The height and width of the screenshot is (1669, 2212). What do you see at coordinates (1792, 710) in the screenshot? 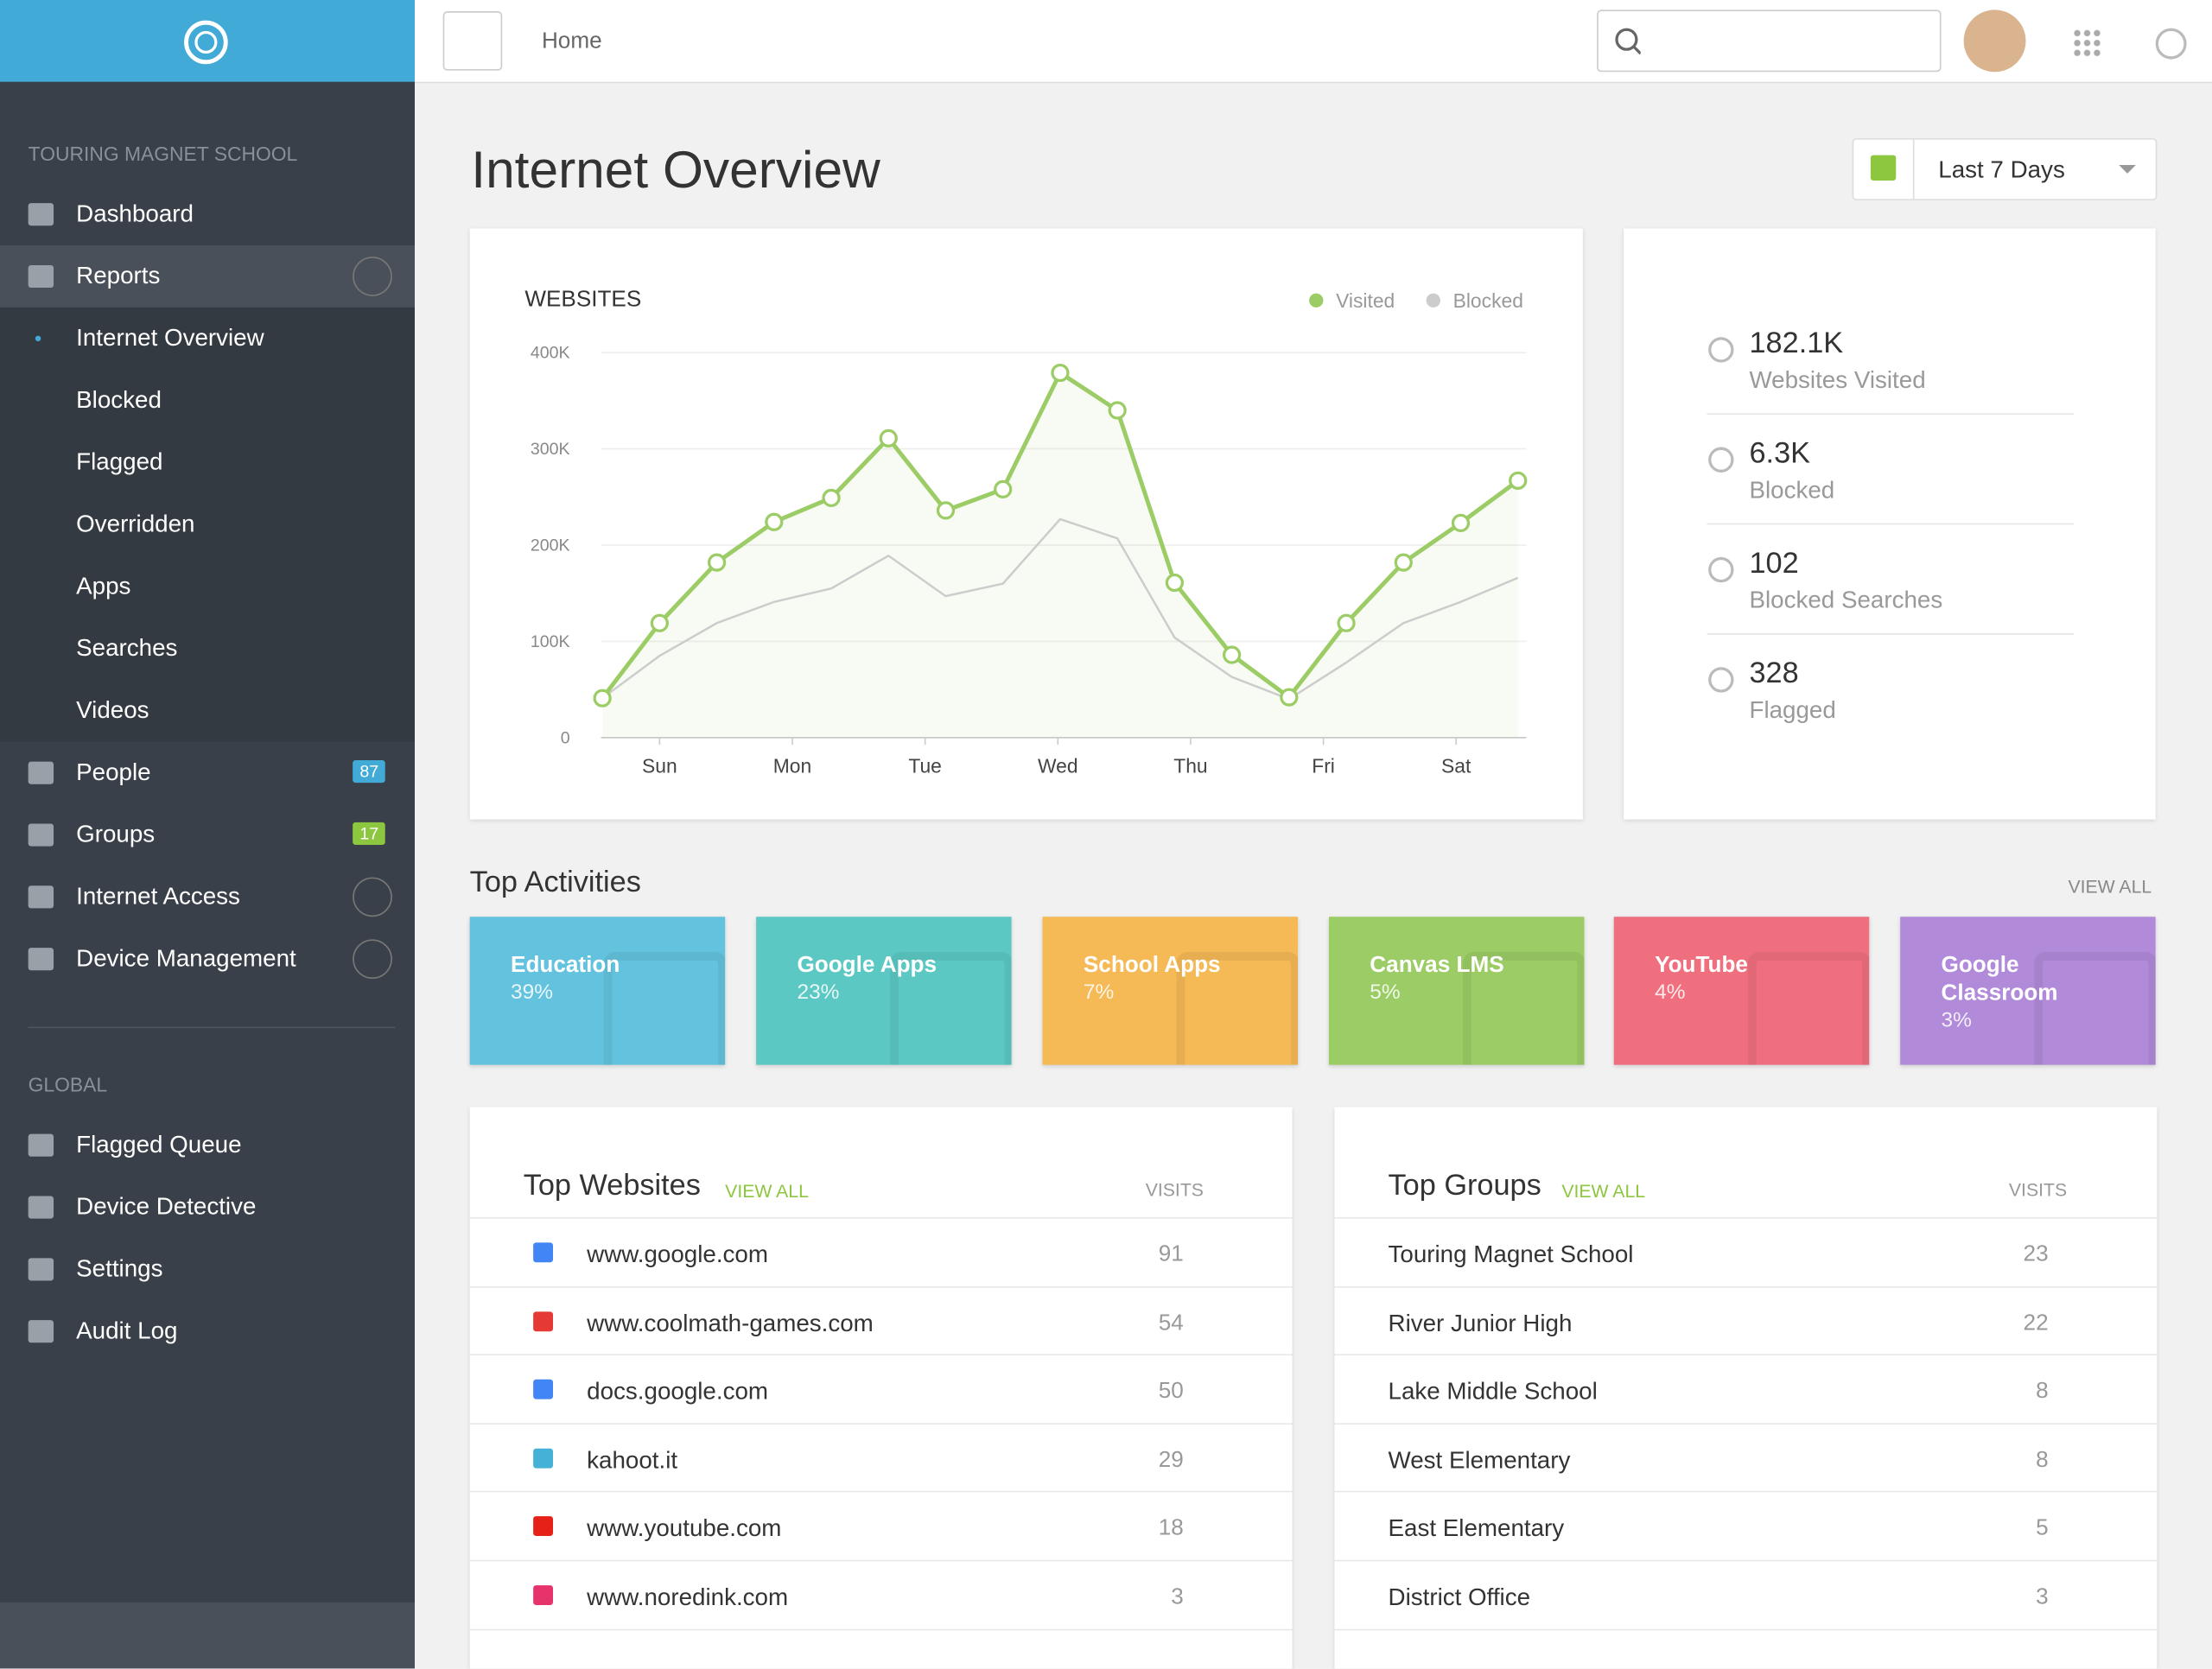
I see `stat-label: Flagged` at bounding box center [1792, 710].